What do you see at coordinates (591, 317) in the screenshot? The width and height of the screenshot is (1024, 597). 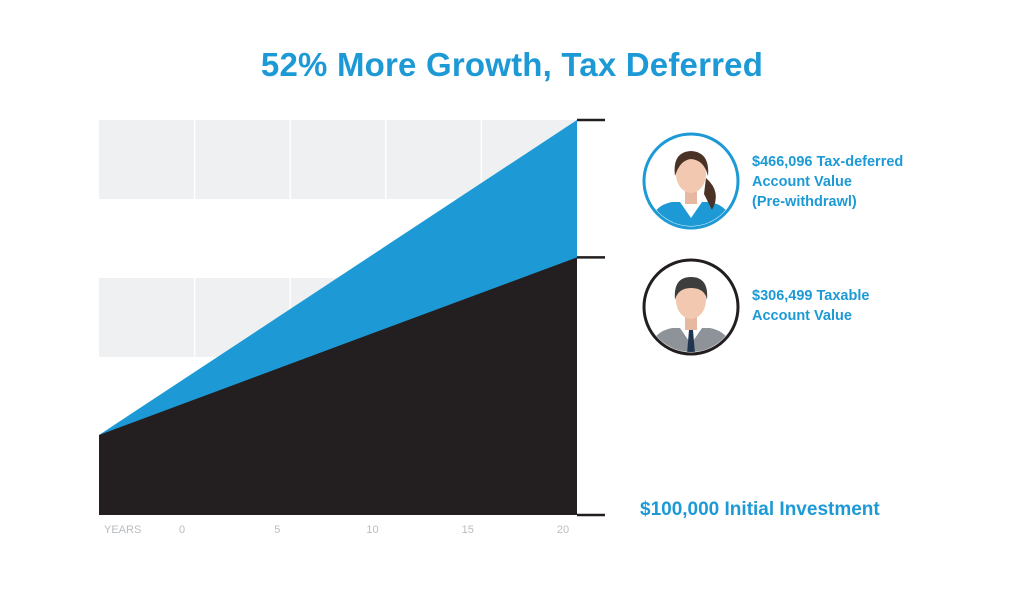 I see `right-axis-ticks` at bounding box center [591, 317].